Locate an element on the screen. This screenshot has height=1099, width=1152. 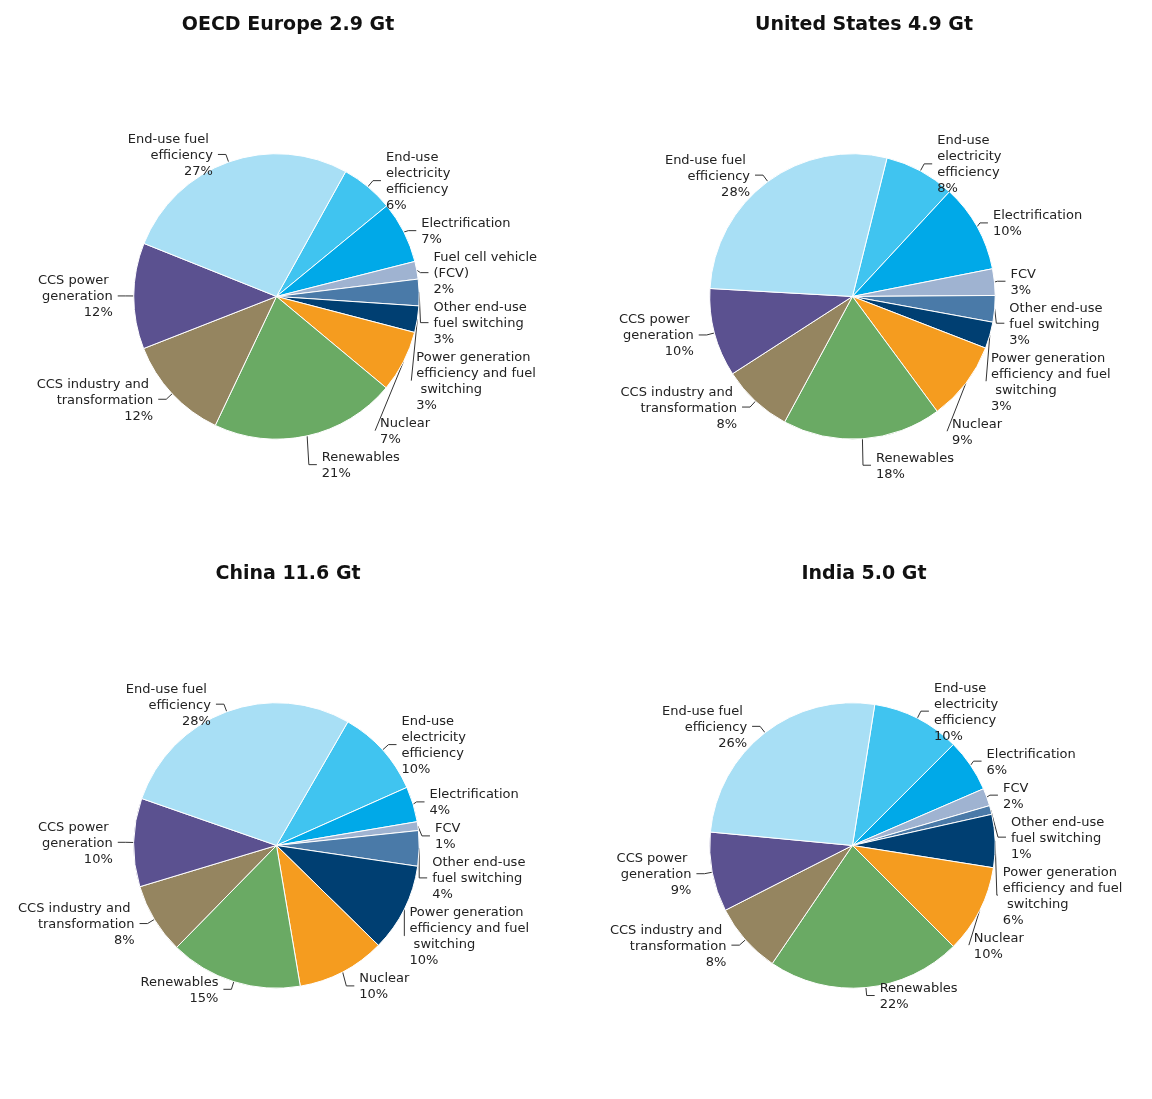
chart-title: OECD Europe 2.9 Gt is located at coordinates (288, 22).